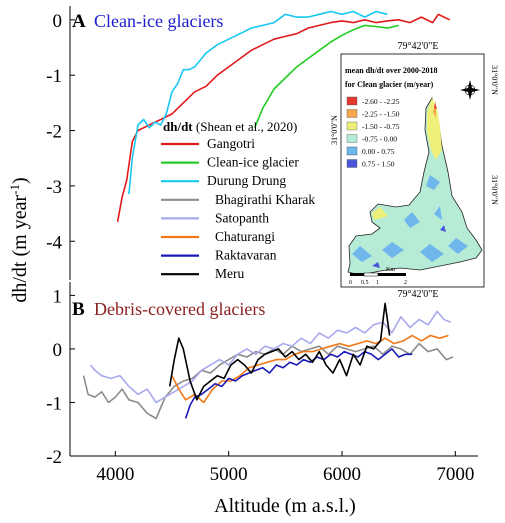 The width and height of the screenshot is (505, 523). What do you see at coordinates (246, 180) in the screenshot?
I see `legend-label: Durung Drung` at bounding box center [246, 180].